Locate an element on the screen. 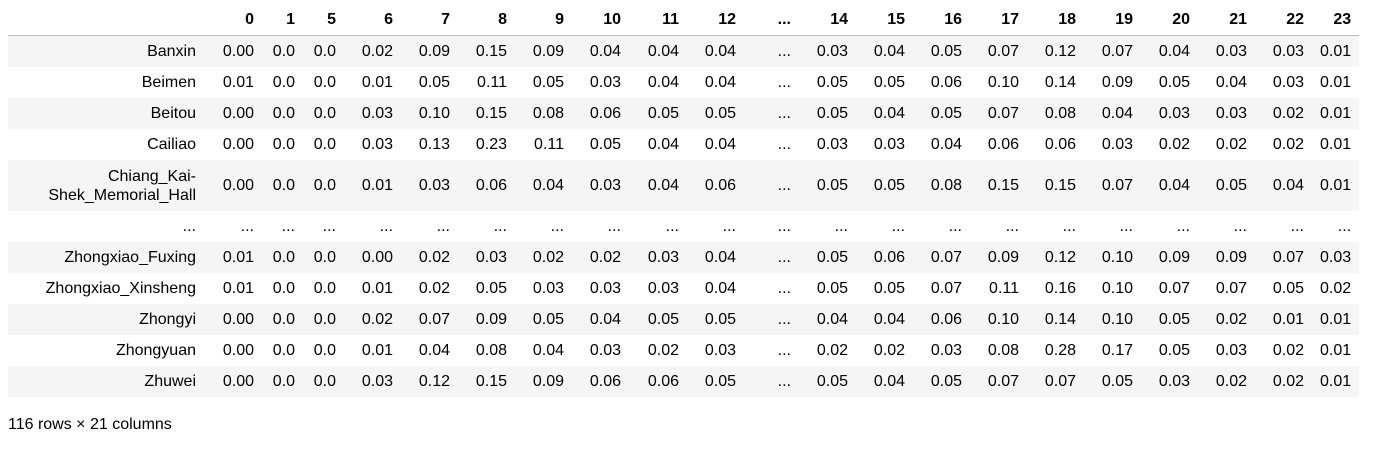  column-header: 15 is located at coordinates (884, 20).